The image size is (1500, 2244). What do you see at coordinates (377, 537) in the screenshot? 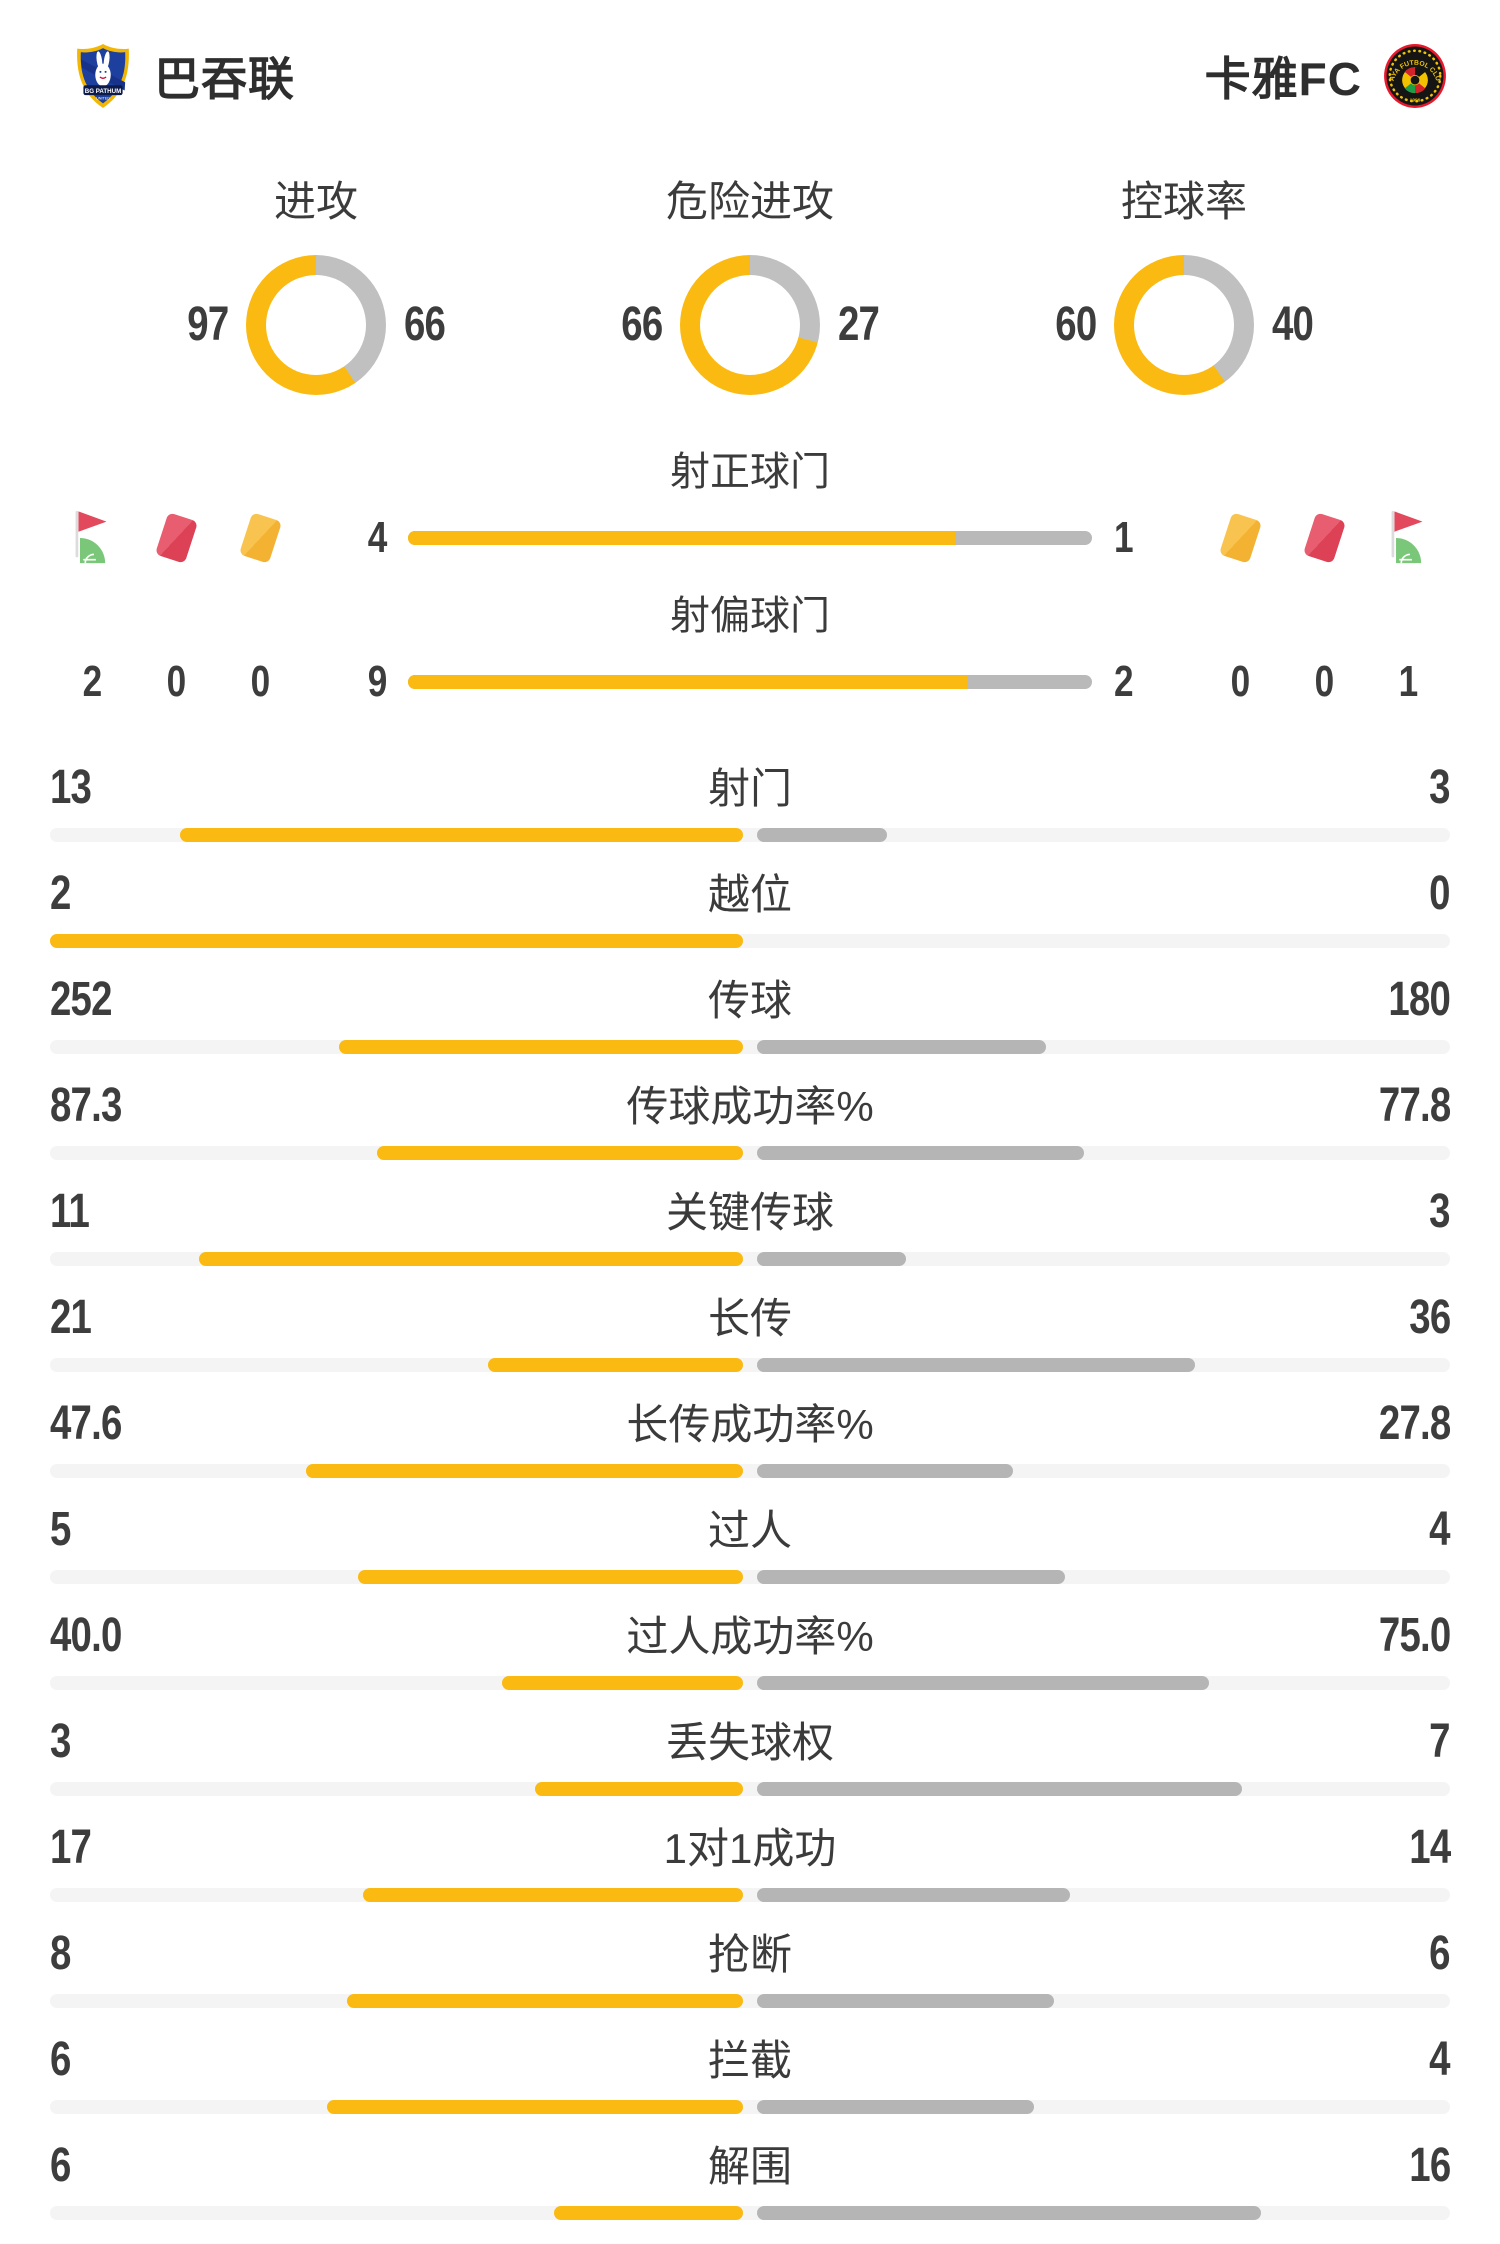
I see `shots-on-target-home-value: 4` at bounding box center [377, 537].